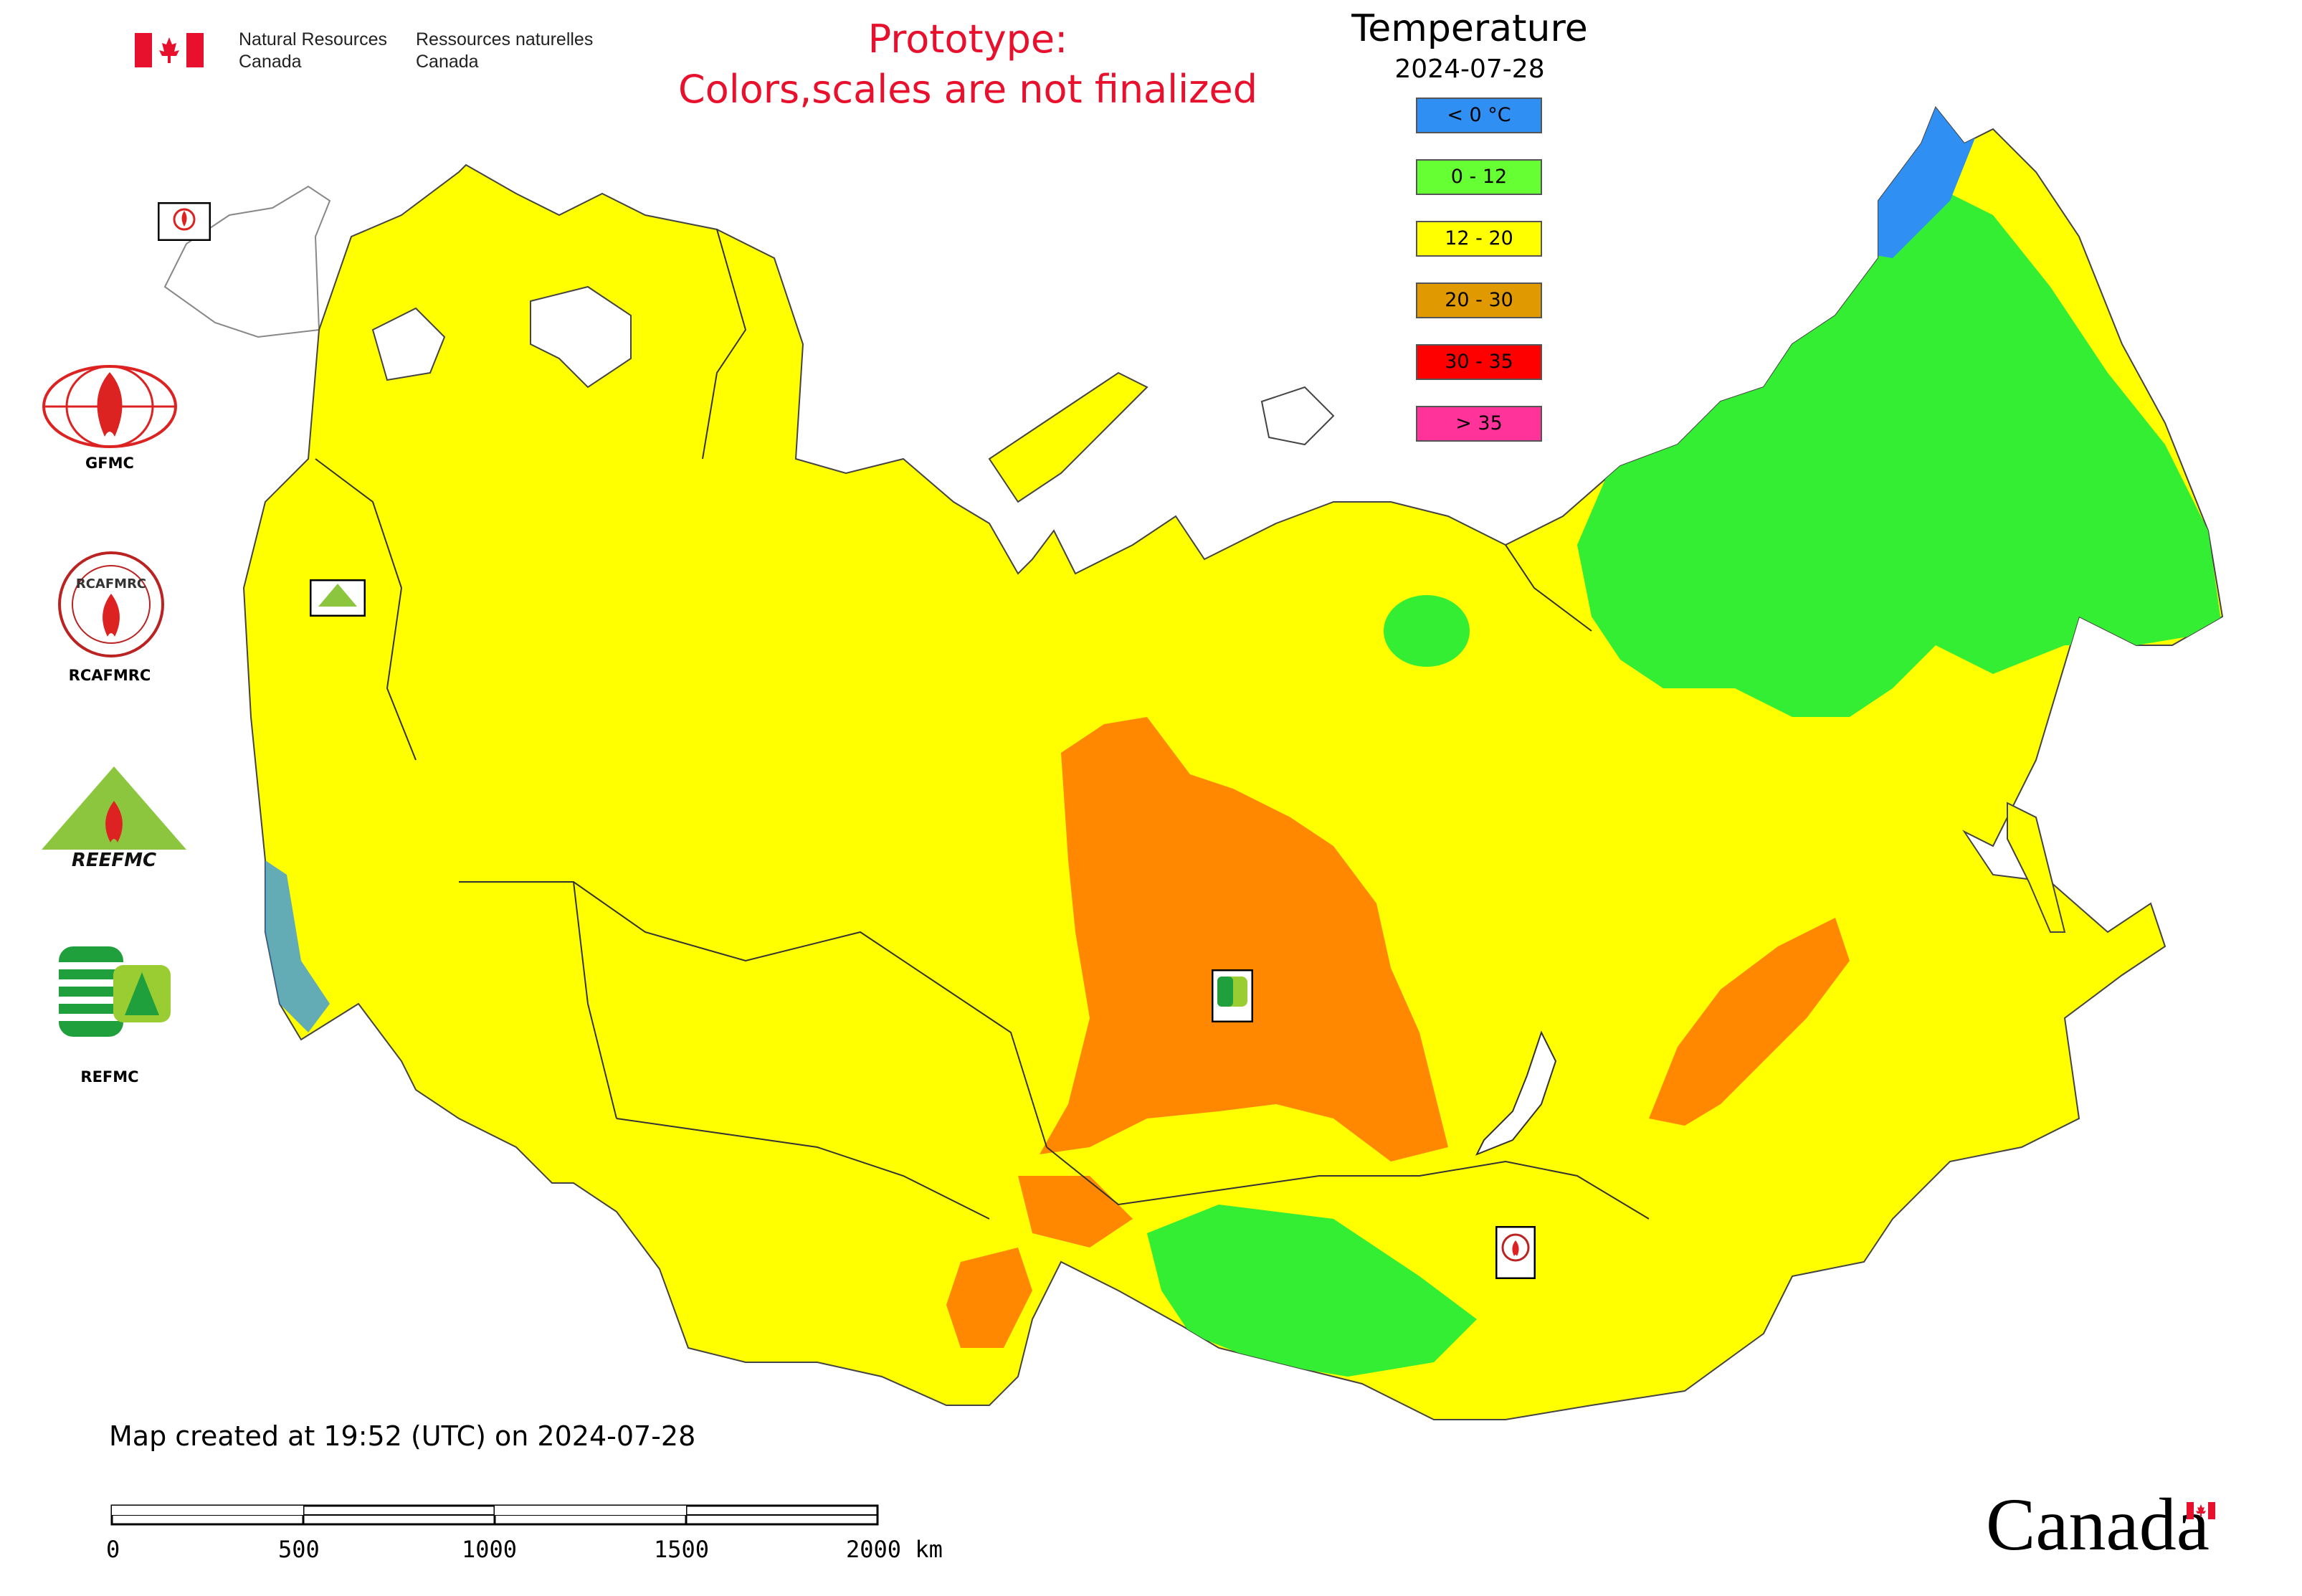 The height and width of the screenshot is (1596, 2302). I want to click on gfmc-map-marker-icon, so click(184, 221).